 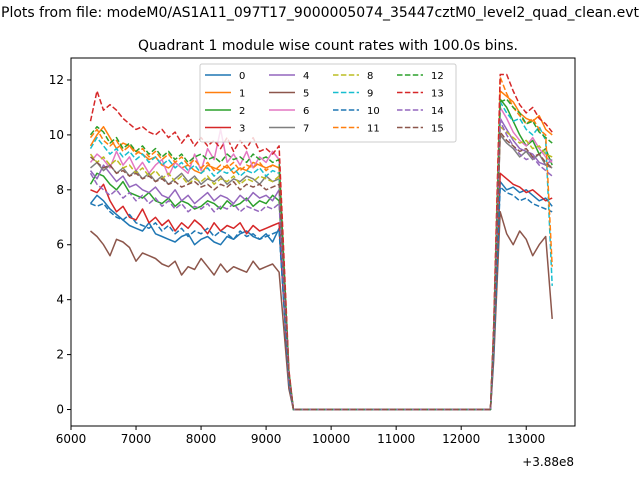 What do you see at coordinates (461, 439) in the screenshot?
I see `x-tick-label: 12000` at bounding box center [461, 439].